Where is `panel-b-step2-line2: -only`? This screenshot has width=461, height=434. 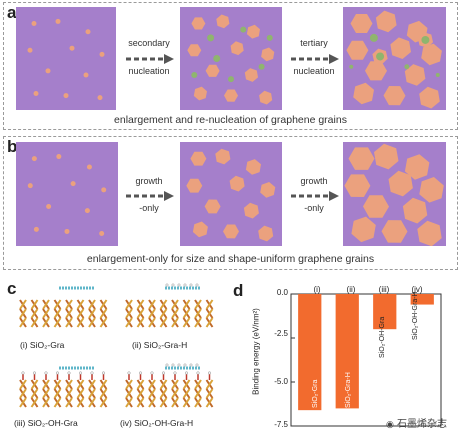
panel-b-step2-line2: -only is located at coordinates (314, 208).